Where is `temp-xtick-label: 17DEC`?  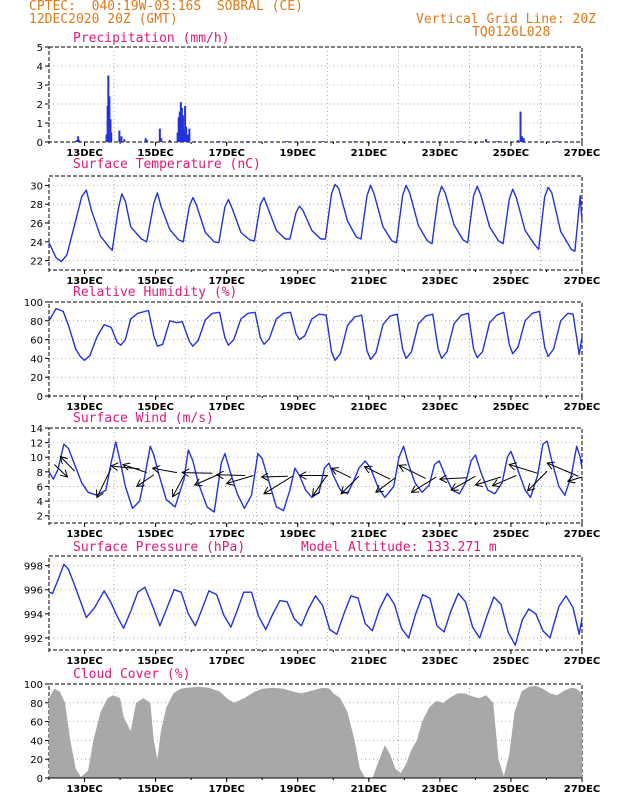 temp-xtick-label: 17DEC is located at coordinates (226, 281).